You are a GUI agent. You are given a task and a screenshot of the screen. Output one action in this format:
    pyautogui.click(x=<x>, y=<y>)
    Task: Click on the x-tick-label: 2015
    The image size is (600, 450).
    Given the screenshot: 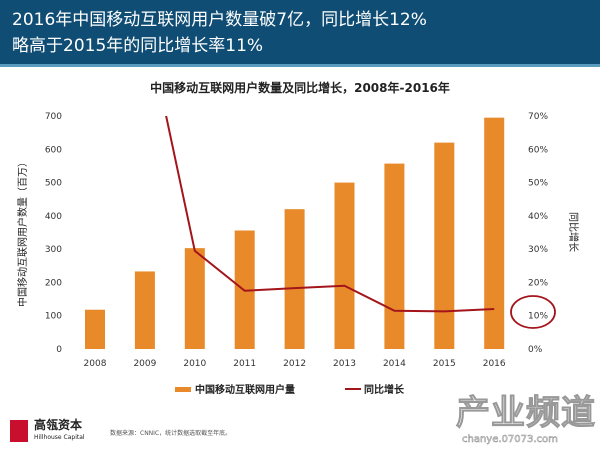 What is the action you would take?
    pyautogui.click(x=444, y=364)
    